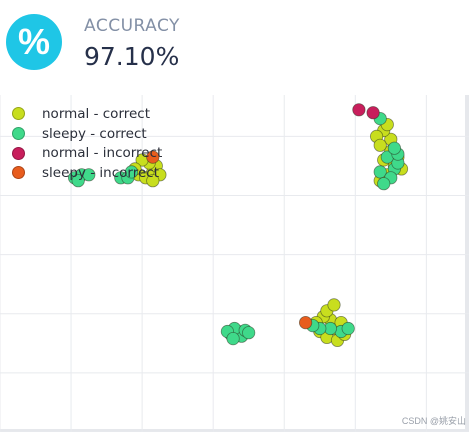  Describe the element at coordinates (96, 113) in the screenshot. I see `legend-label: normal - correct` at that location.